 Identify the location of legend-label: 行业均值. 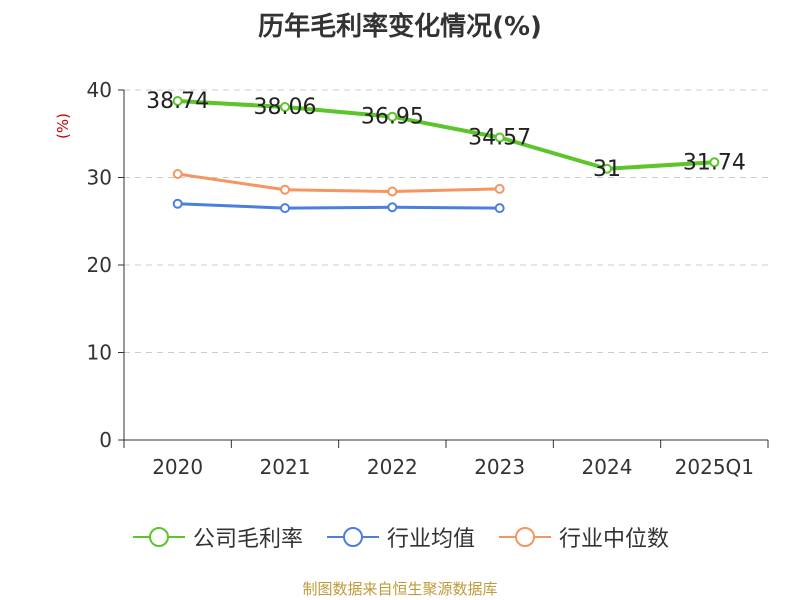
(430, 539).